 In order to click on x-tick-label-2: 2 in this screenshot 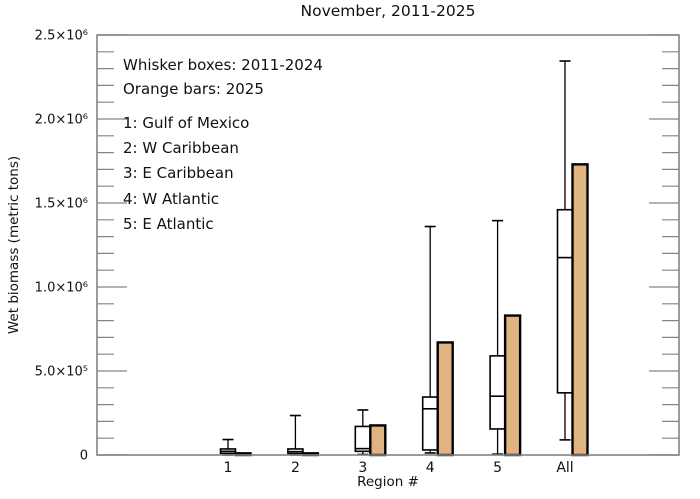, I will do `click(295, 468)`.